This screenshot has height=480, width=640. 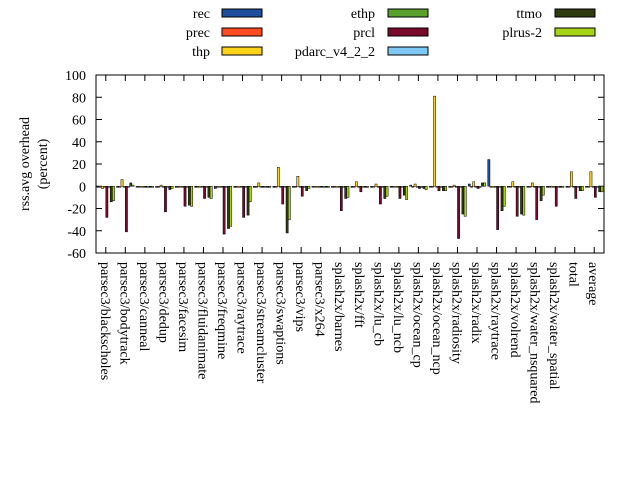 I want to click on x-tick-label: parsec3/canneal, so click(x=143, y=306).